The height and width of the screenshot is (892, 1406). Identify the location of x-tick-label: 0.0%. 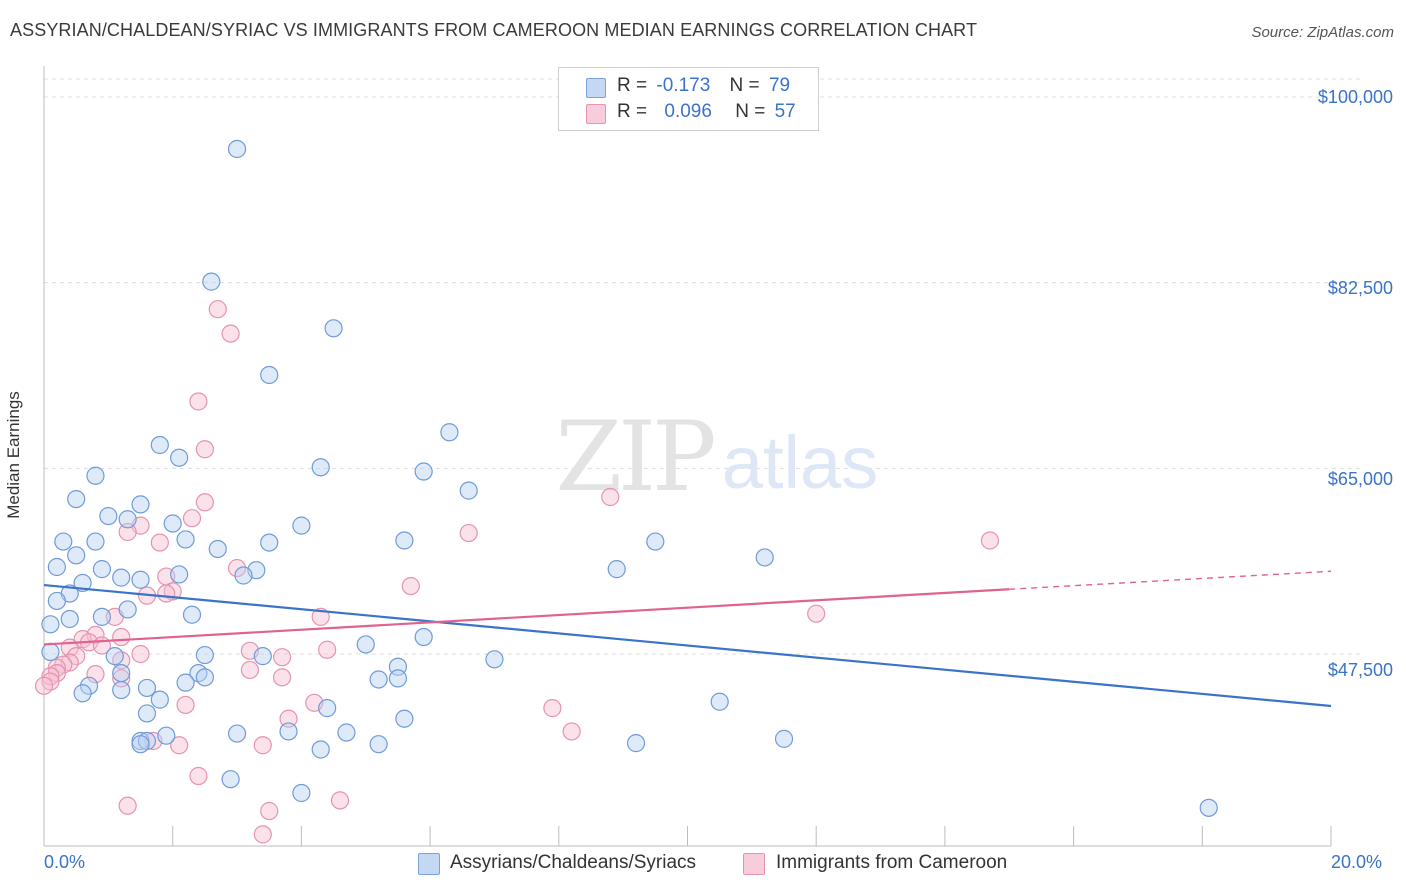
(65, 862).